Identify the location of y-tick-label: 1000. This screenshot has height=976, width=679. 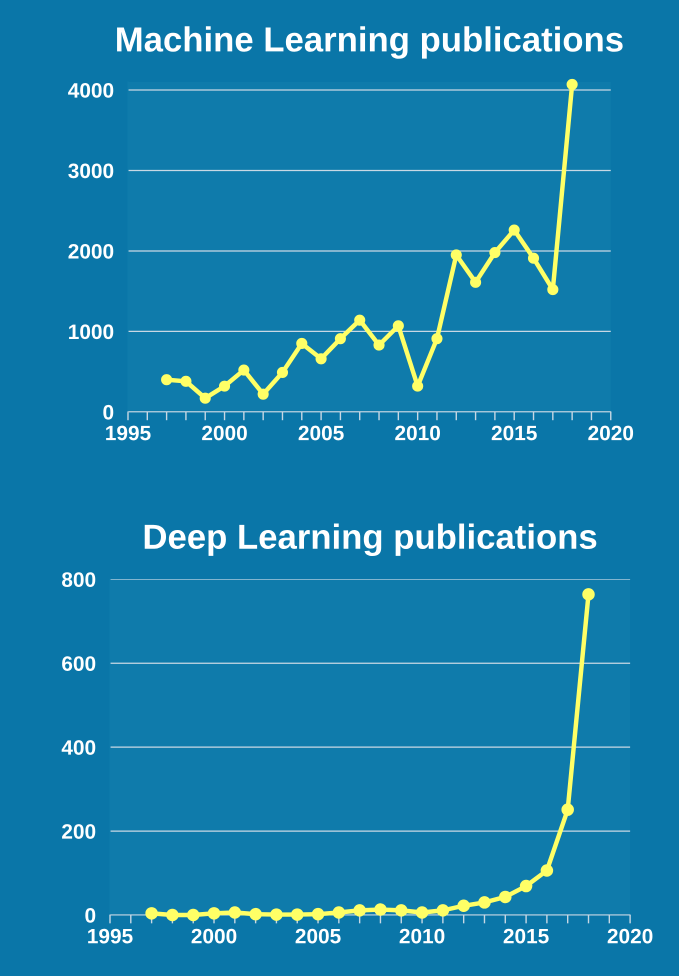
(91, 332).